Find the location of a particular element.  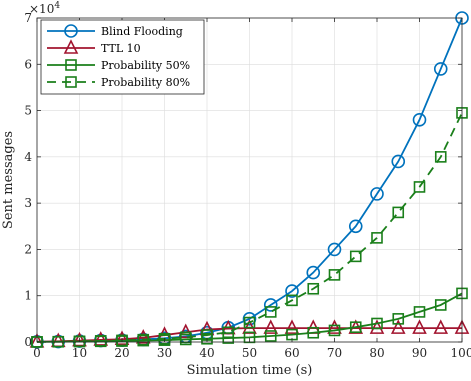

x-tick-label: 40 is located at coordinates (206, 353).